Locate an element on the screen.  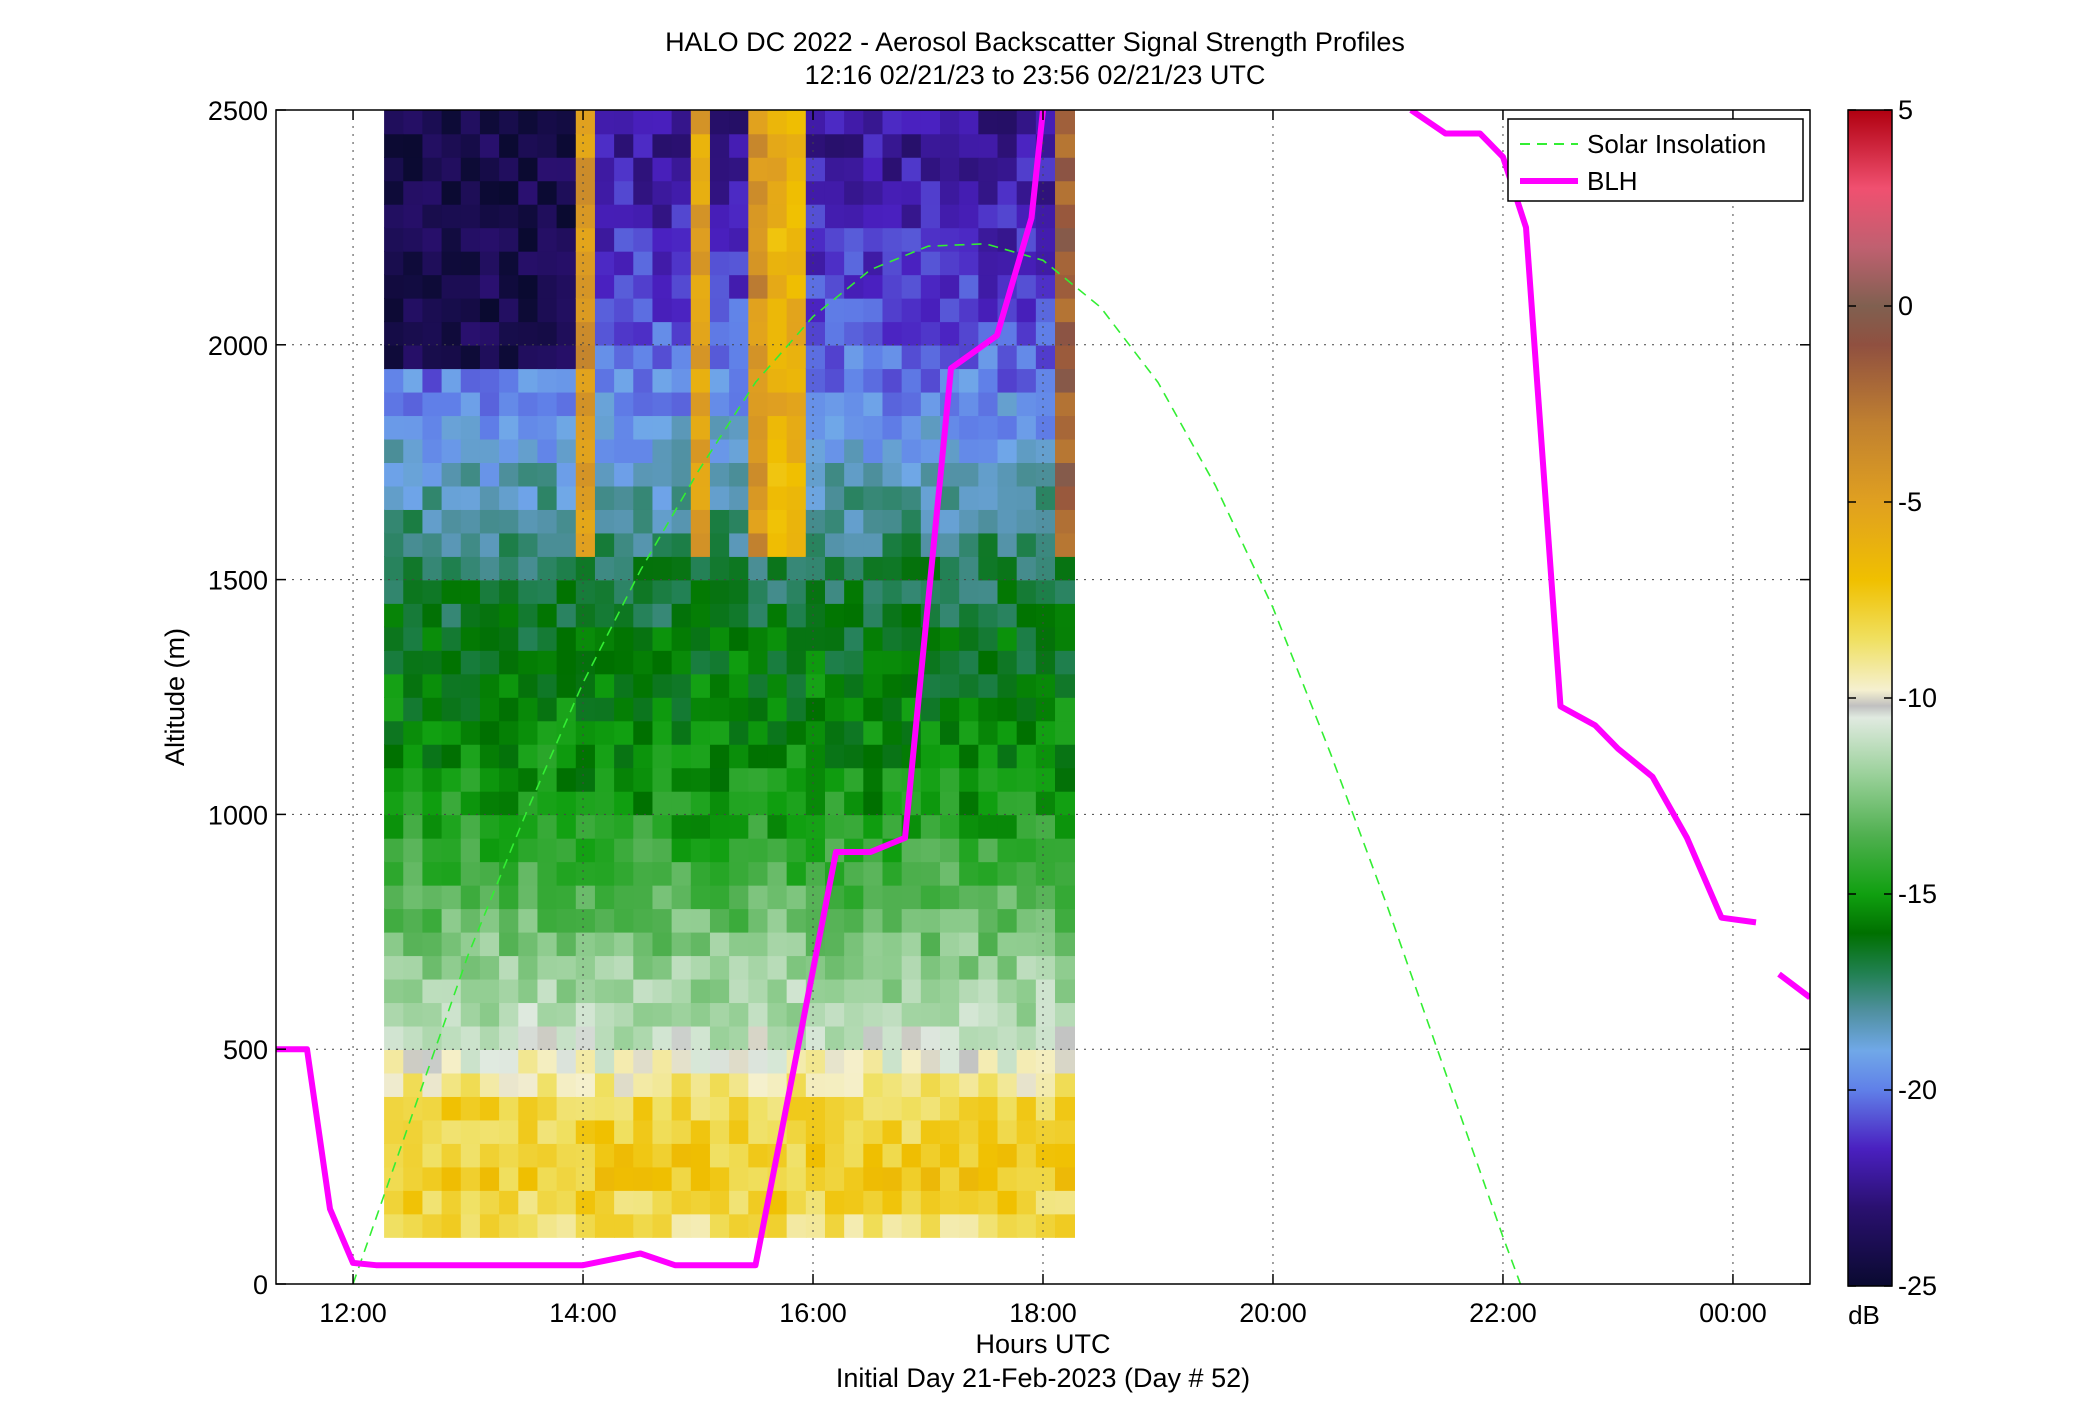
colorbar: 50-5-10-15-20-25 dB is located at coordinates (1892, 712).